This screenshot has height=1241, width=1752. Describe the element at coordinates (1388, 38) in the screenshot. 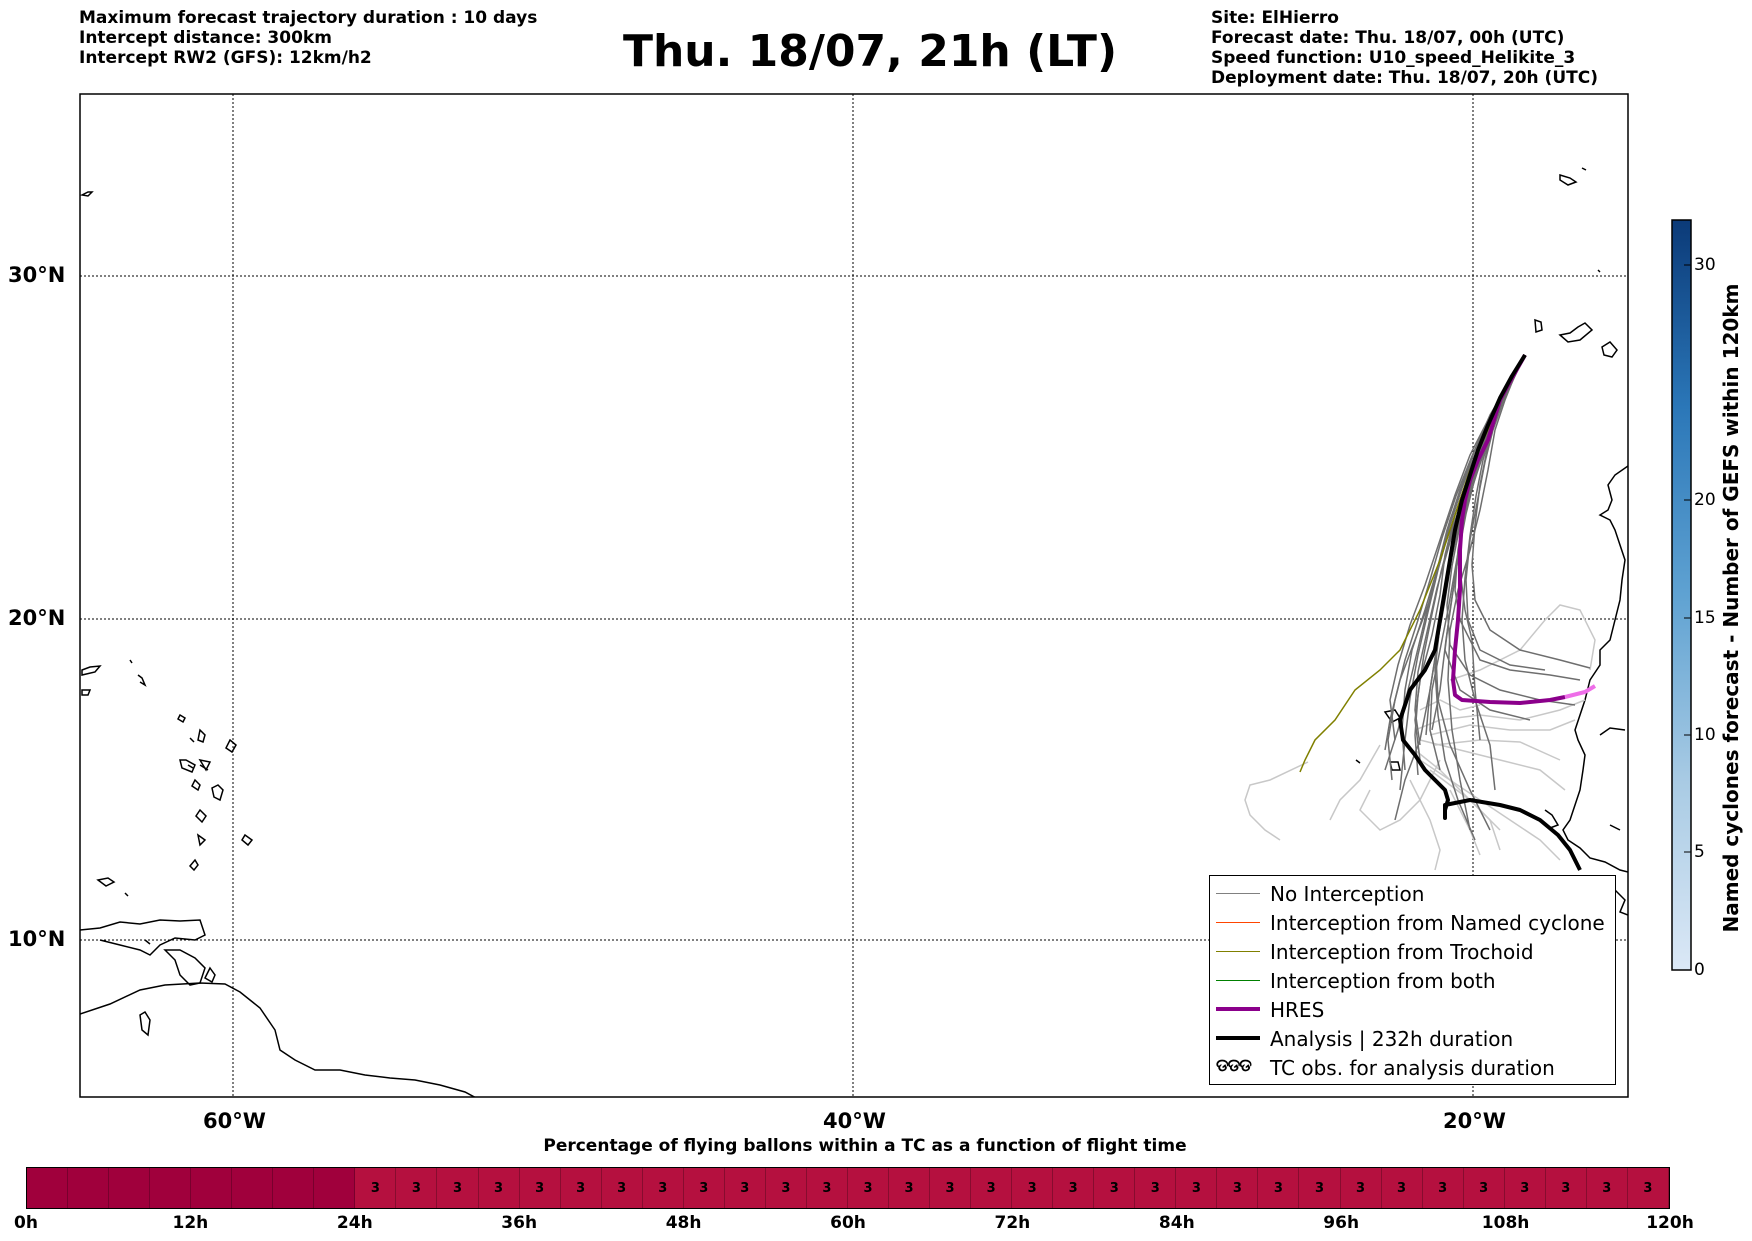

I see `forecast-date-text: Forecast date: Thu. 18/07, 00h (UTC)` at that location.